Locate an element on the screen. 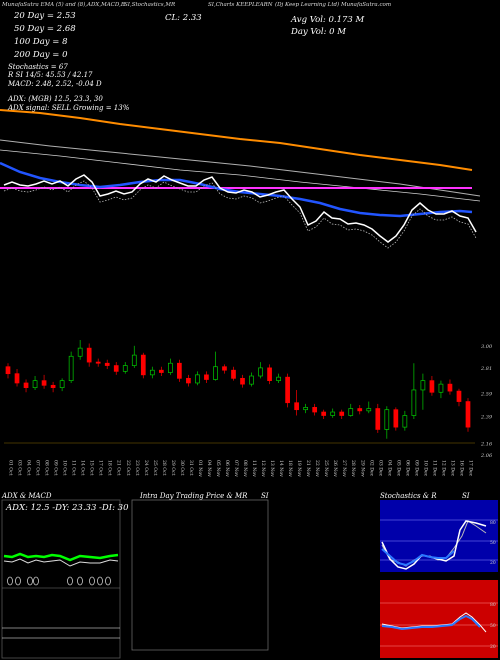 The width and height of the screenshot is (500, 660). date-tick-label: 08 Oct is located at coordinates (47, 468).